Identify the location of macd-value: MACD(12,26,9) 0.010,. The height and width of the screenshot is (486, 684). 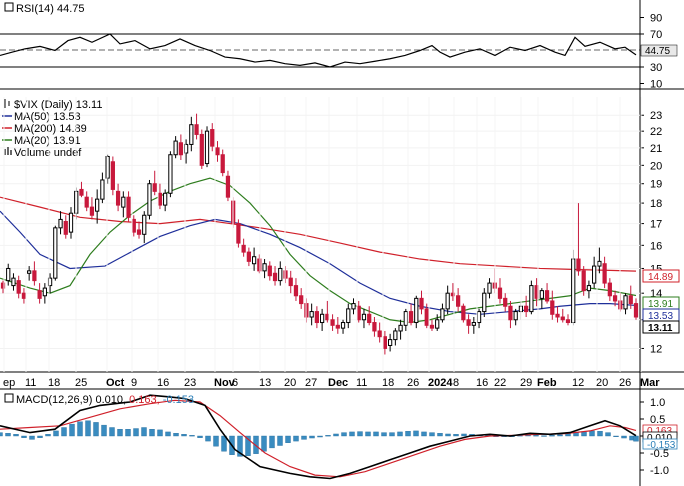
(71, 400).